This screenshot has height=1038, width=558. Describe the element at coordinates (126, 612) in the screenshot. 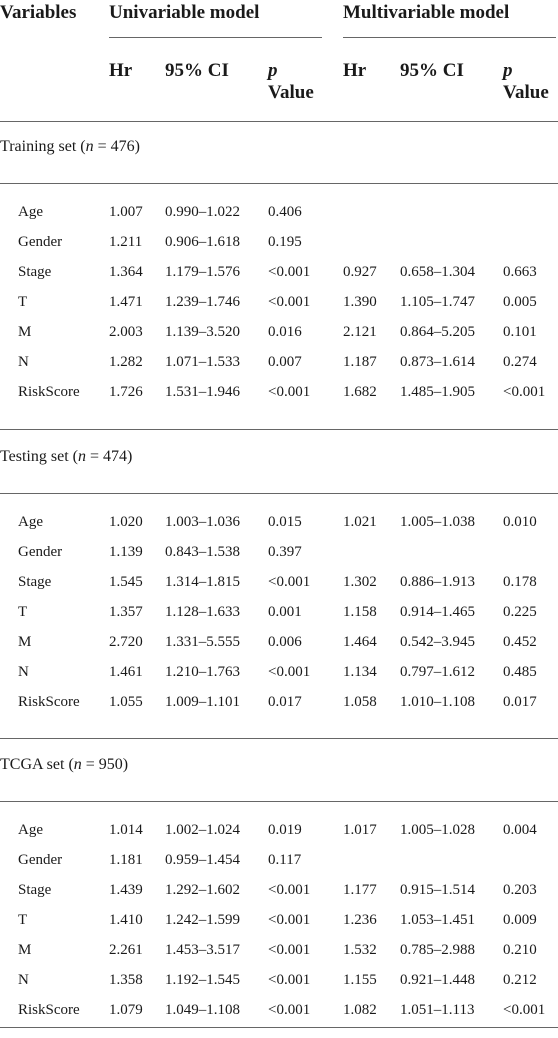

I see `cell-univariable-hr: 1.357` at that location.